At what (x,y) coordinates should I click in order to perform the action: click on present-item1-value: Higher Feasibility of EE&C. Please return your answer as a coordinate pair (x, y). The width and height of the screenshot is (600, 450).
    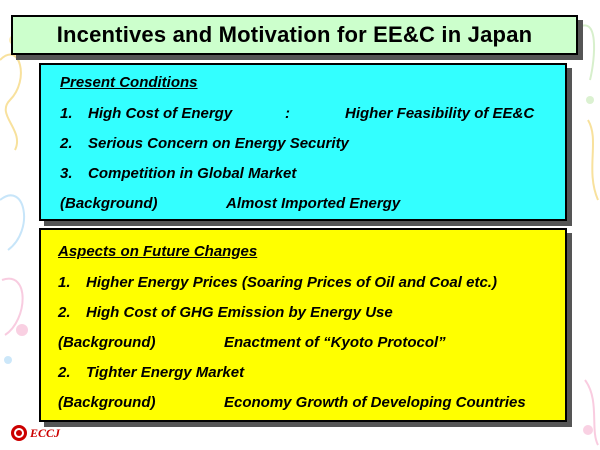
    Looking at the image, I should click on (440, 113).